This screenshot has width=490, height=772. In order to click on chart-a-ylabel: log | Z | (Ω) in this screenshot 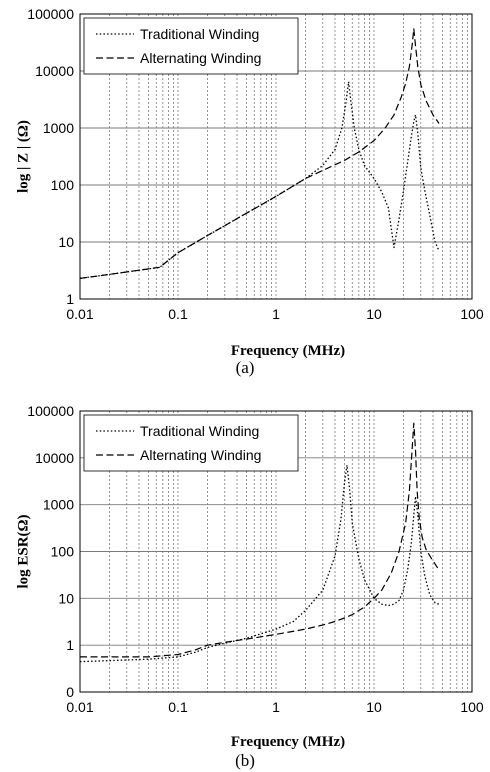, I will do `click(23, 156)`.